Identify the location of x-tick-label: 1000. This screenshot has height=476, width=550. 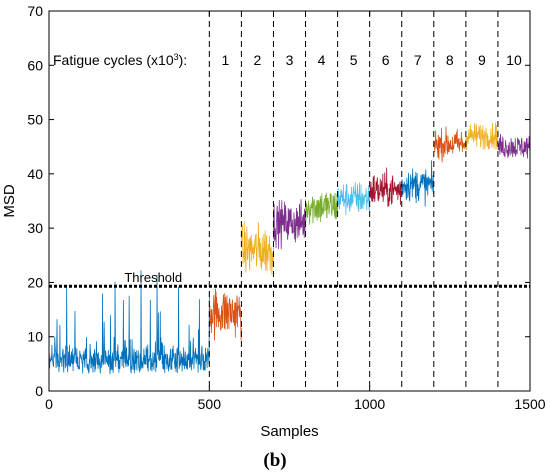
(369, 404).